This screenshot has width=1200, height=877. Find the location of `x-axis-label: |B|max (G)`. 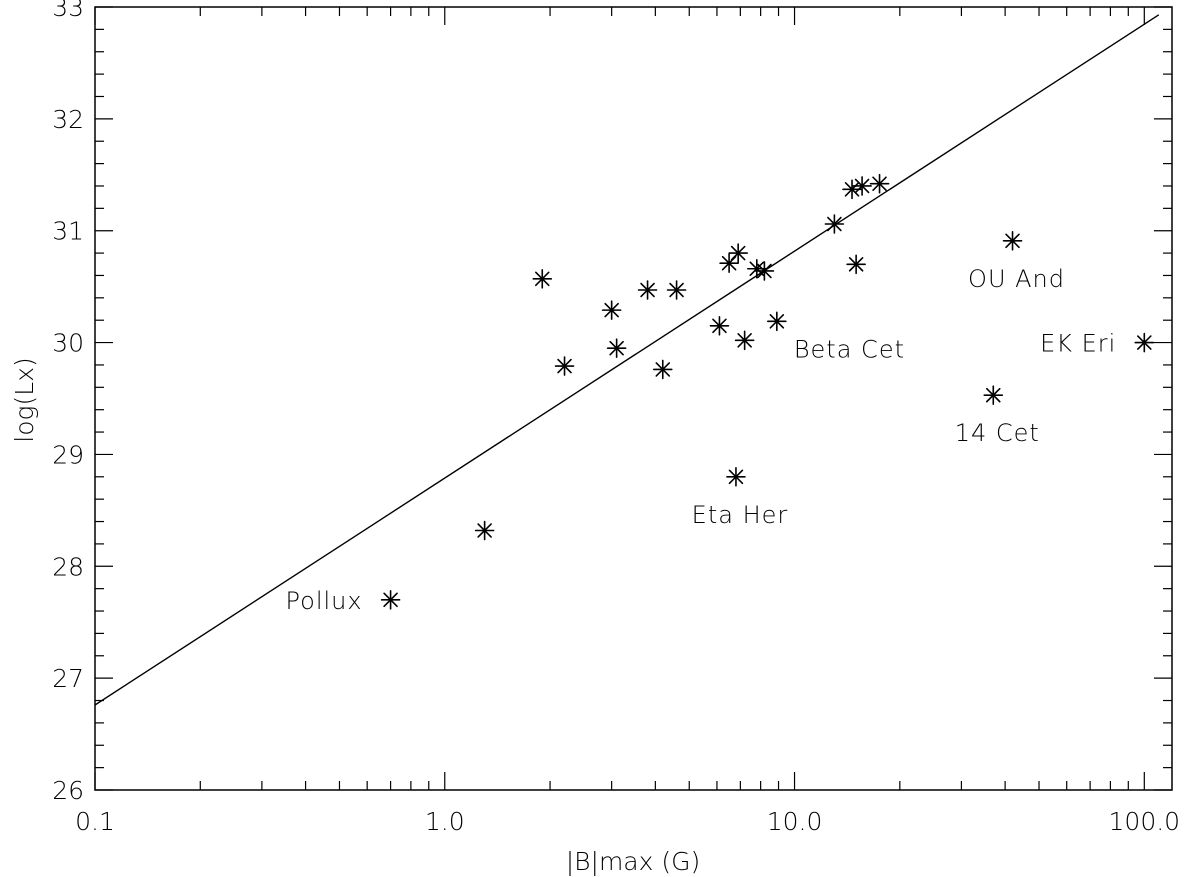

x-axis-label: |B|max (G) is located at coordinates (633, 861).